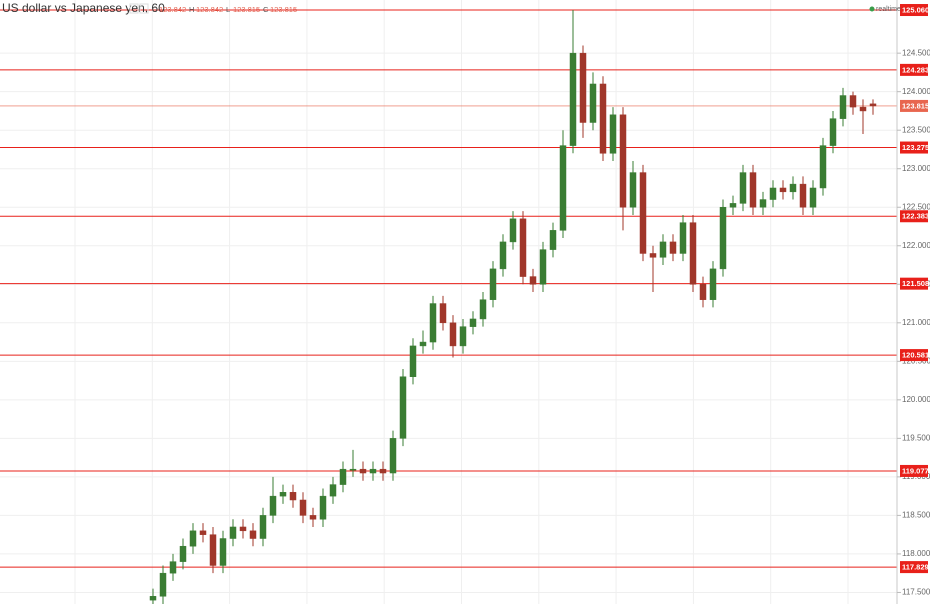 The height and width of the screenshot is (604, 930). What do you see at coordinates (228, 9) in the screenshot?
I see `ohlc-key: L` at bounding box center [228, 9].